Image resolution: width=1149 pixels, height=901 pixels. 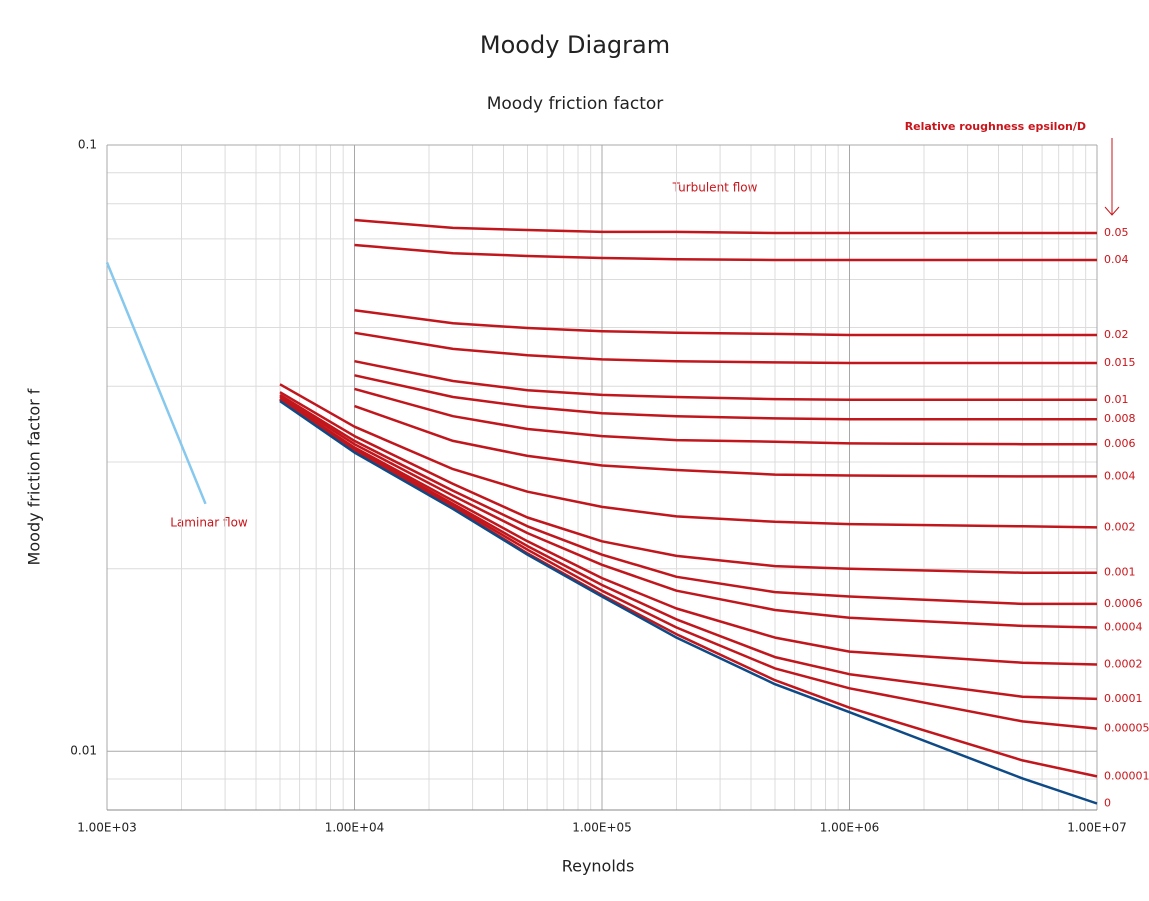 I want to click on chart-title: Moody Diagram, so click(x=575, y=45).